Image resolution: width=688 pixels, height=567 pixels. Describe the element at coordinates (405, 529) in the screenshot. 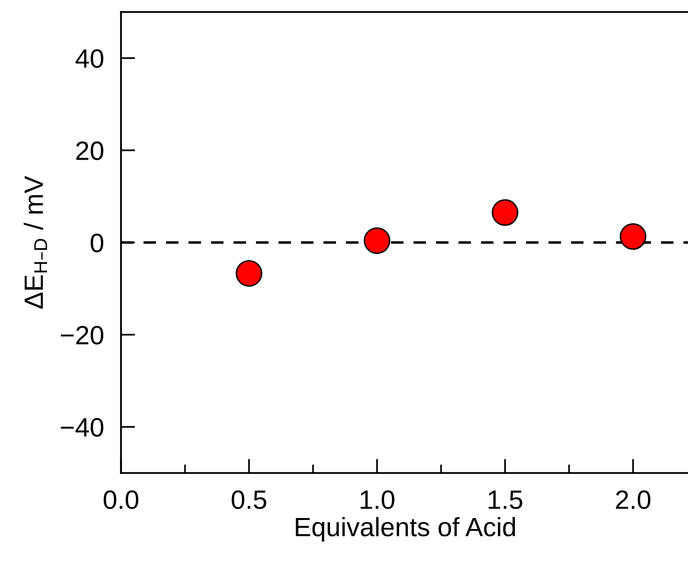

I see `x-axis-title: Equivalents of Acid` at that location.